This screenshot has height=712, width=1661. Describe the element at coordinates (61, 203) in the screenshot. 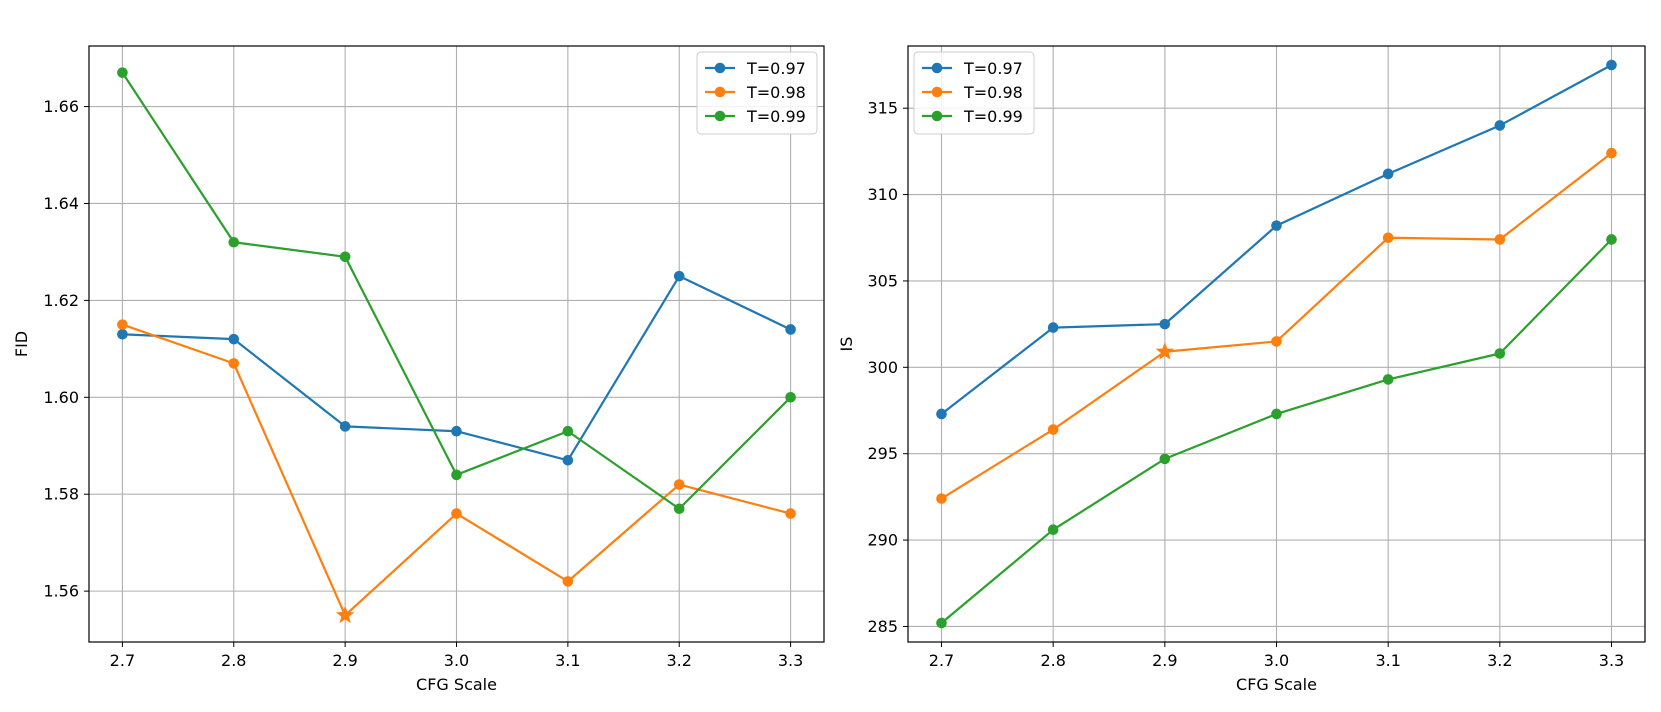

I see `y-tick-label: 1.64` at that location.